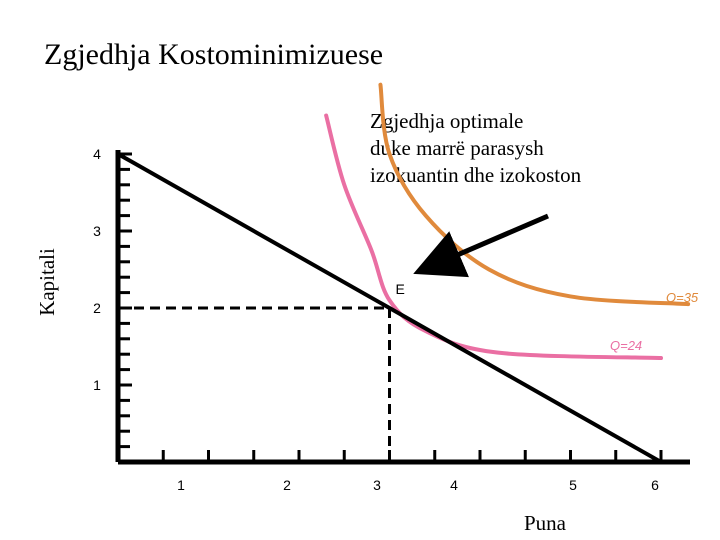 The image size is (720, 540). What do you see at coordinates (481, 245) in the screenshot?
I see `annotation-arrow` at bounding box center [481, 245].